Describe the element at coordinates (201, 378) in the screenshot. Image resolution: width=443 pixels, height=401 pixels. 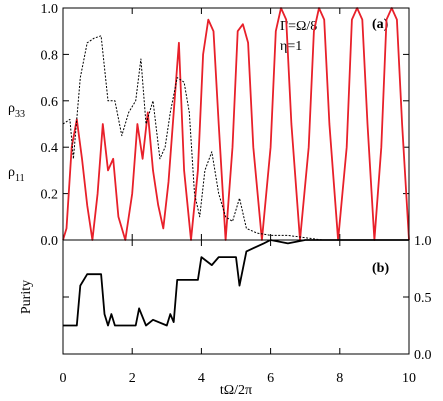
I see `x-tick-label: 4` at that location.